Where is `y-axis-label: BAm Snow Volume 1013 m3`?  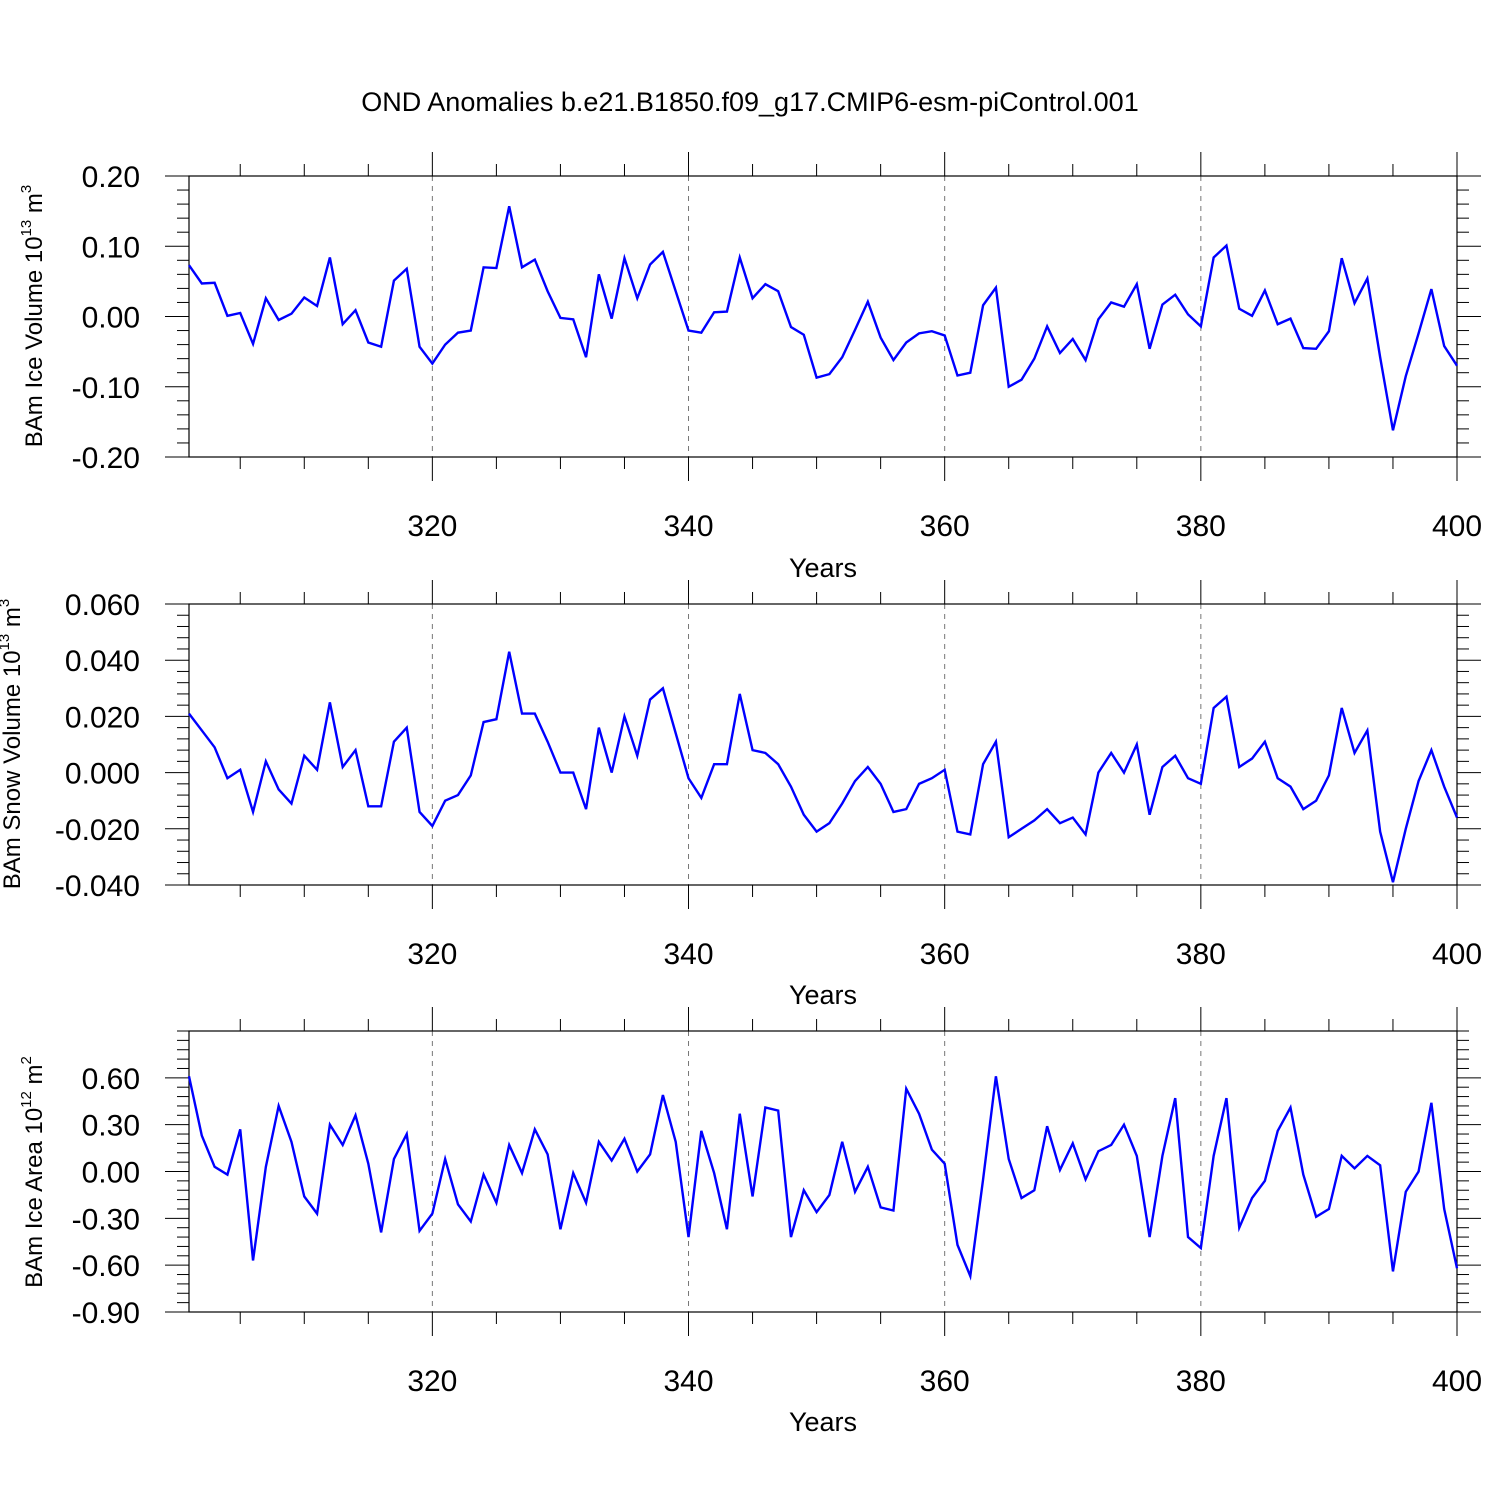 y-axis-label: BAm Snow Volume 1013 m3 is located at coordinates (13, 744).